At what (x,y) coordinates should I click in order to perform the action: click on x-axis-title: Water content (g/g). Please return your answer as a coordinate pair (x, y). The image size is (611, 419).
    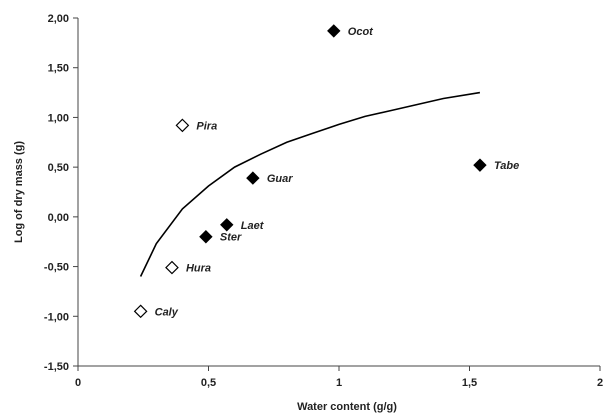
    Looking at the image, I should click on (347, 407).